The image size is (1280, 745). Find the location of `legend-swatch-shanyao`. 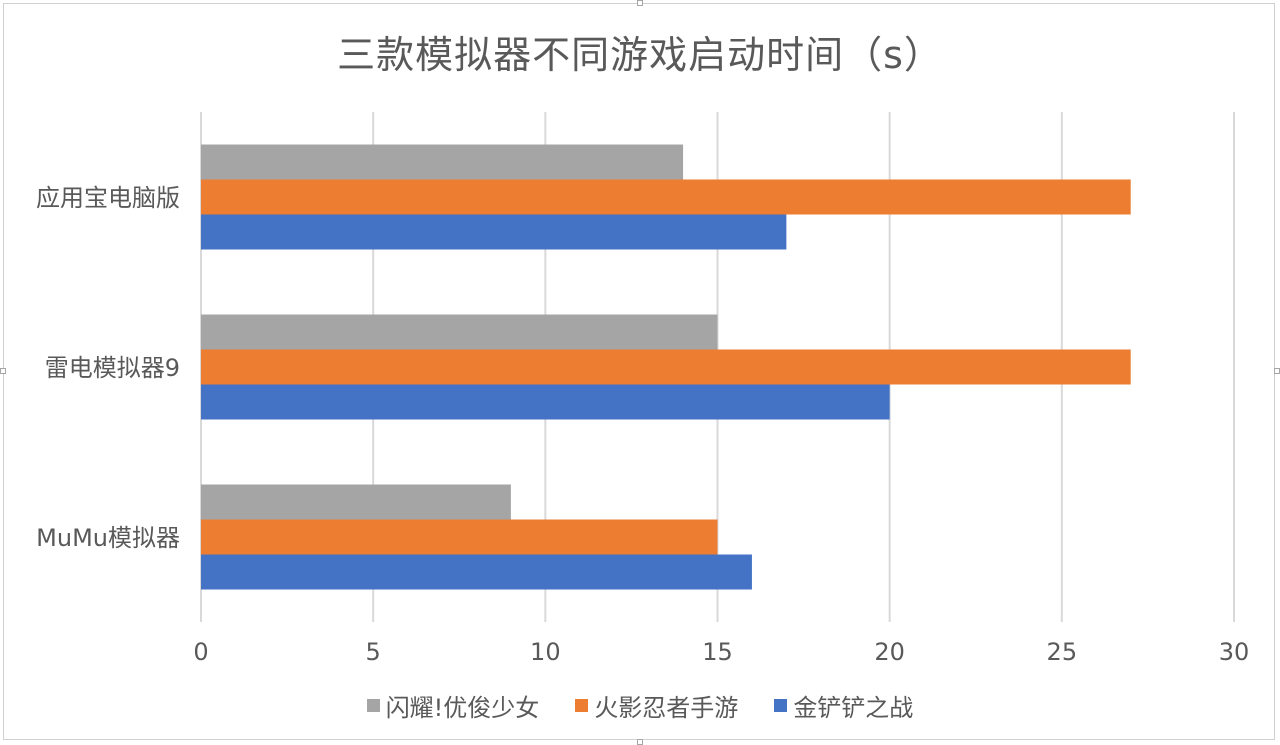

legend-swatch-shanyao is located at coordinates (373, 705).